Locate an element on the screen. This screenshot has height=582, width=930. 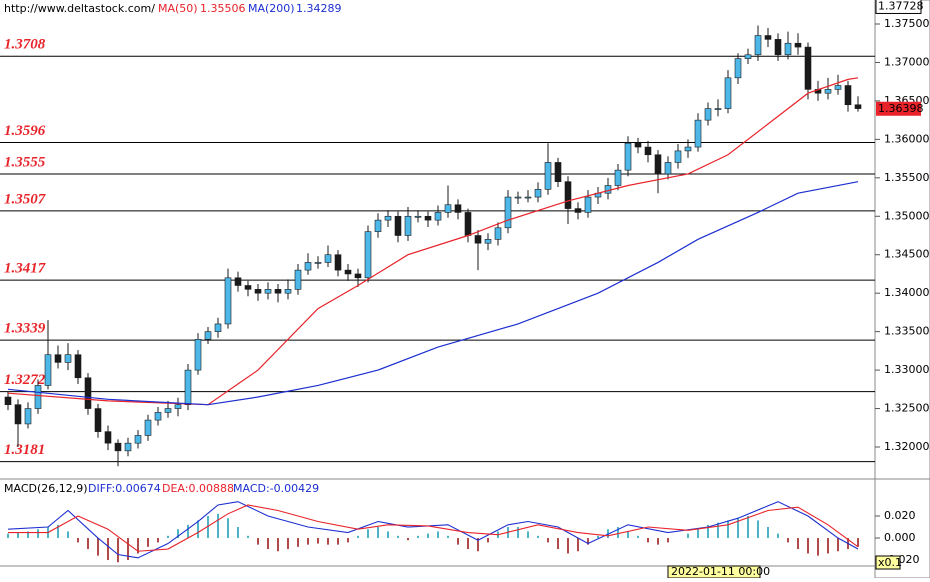
diff-label: DIFF:0.00674 is located at coordinates (124, 488).